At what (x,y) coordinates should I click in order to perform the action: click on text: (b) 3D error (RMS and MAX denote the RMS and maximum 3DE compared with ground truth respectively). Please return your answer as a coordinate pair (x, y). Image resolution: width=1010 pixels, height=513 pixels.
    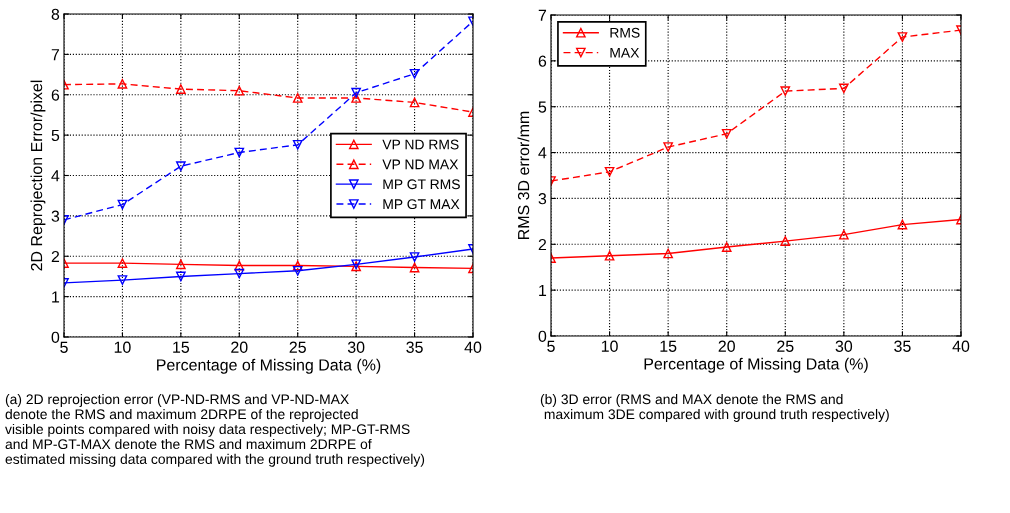
    Looking at the image, I should click on (714, 408).